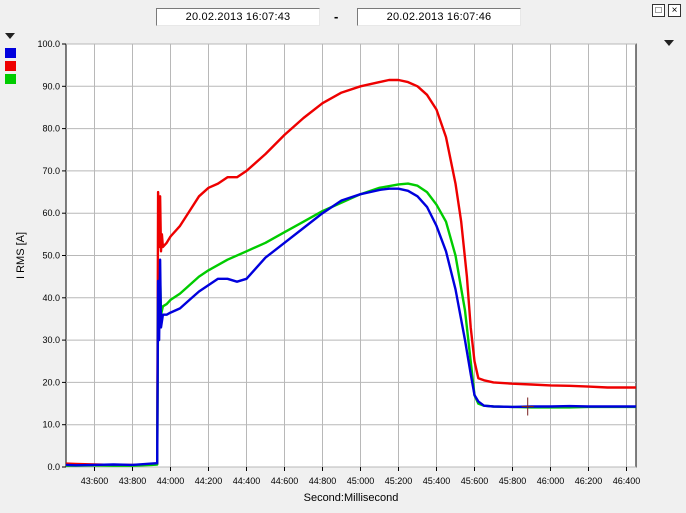 The height and width of the screenshot is (513, 686). Describe the element at coordinates (10, 53) in the screenshot. I see `legend-swatch-blue` at that location.